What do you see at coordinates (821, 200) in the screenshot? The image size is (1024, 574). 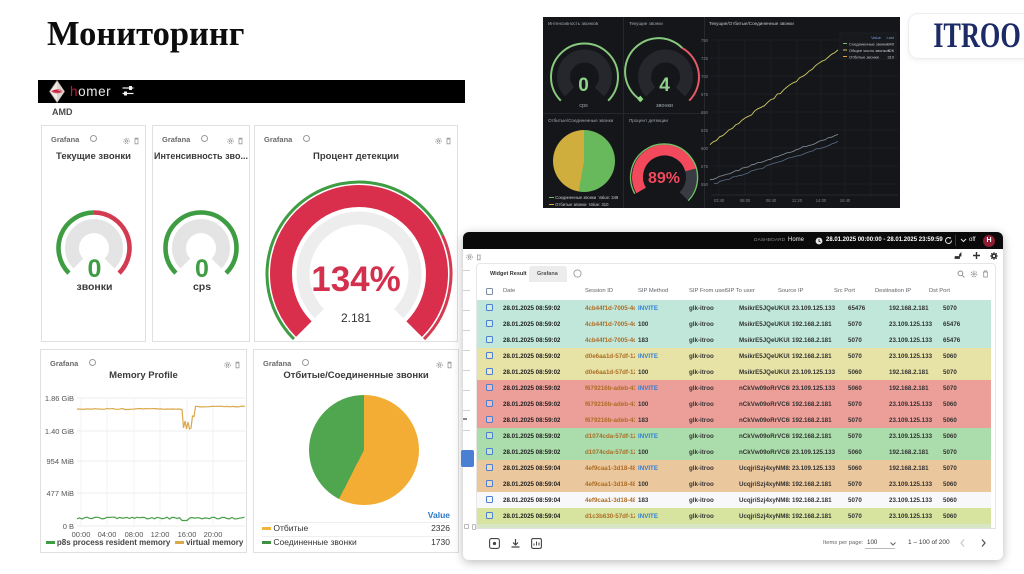 I see `svg-text: 14:00` at bounding box center [821, 200].